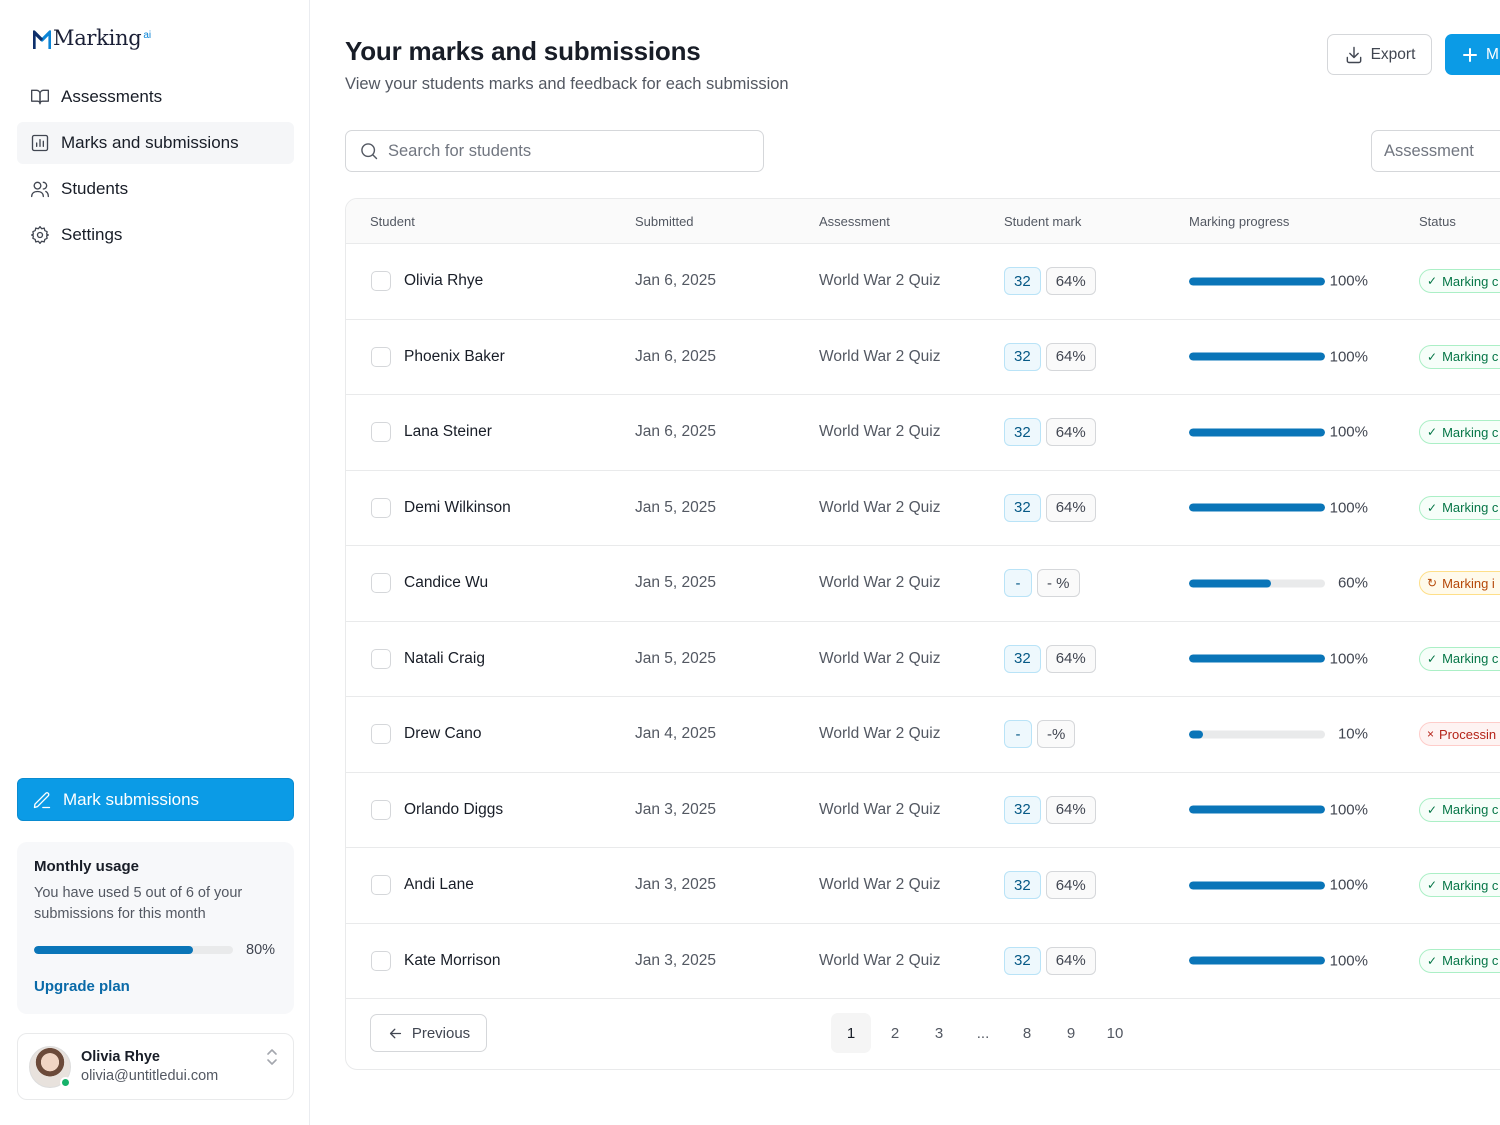 The image size is (1500, 1125). What do you see at coordinates (92, 234) in the screenshot?
I see `sidebar-item-label: Settings` at bounding box center [92, 234].